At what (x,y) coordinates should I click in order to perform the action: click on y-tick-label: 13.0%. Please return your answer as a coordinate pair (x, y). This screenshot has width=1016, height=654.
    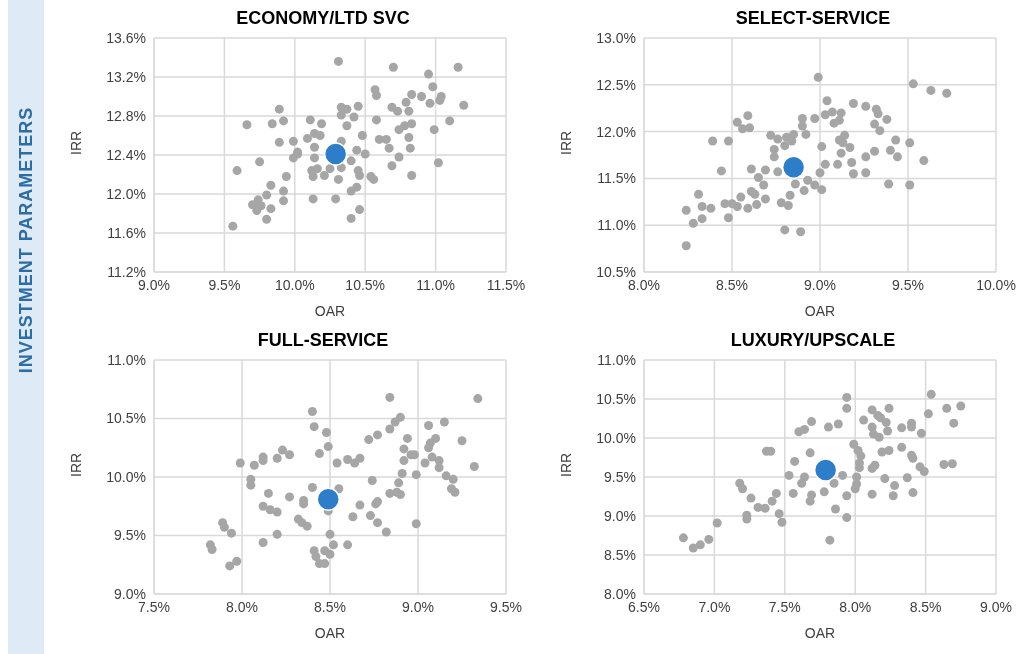
    Looking at the image, I should click on (616, 37).